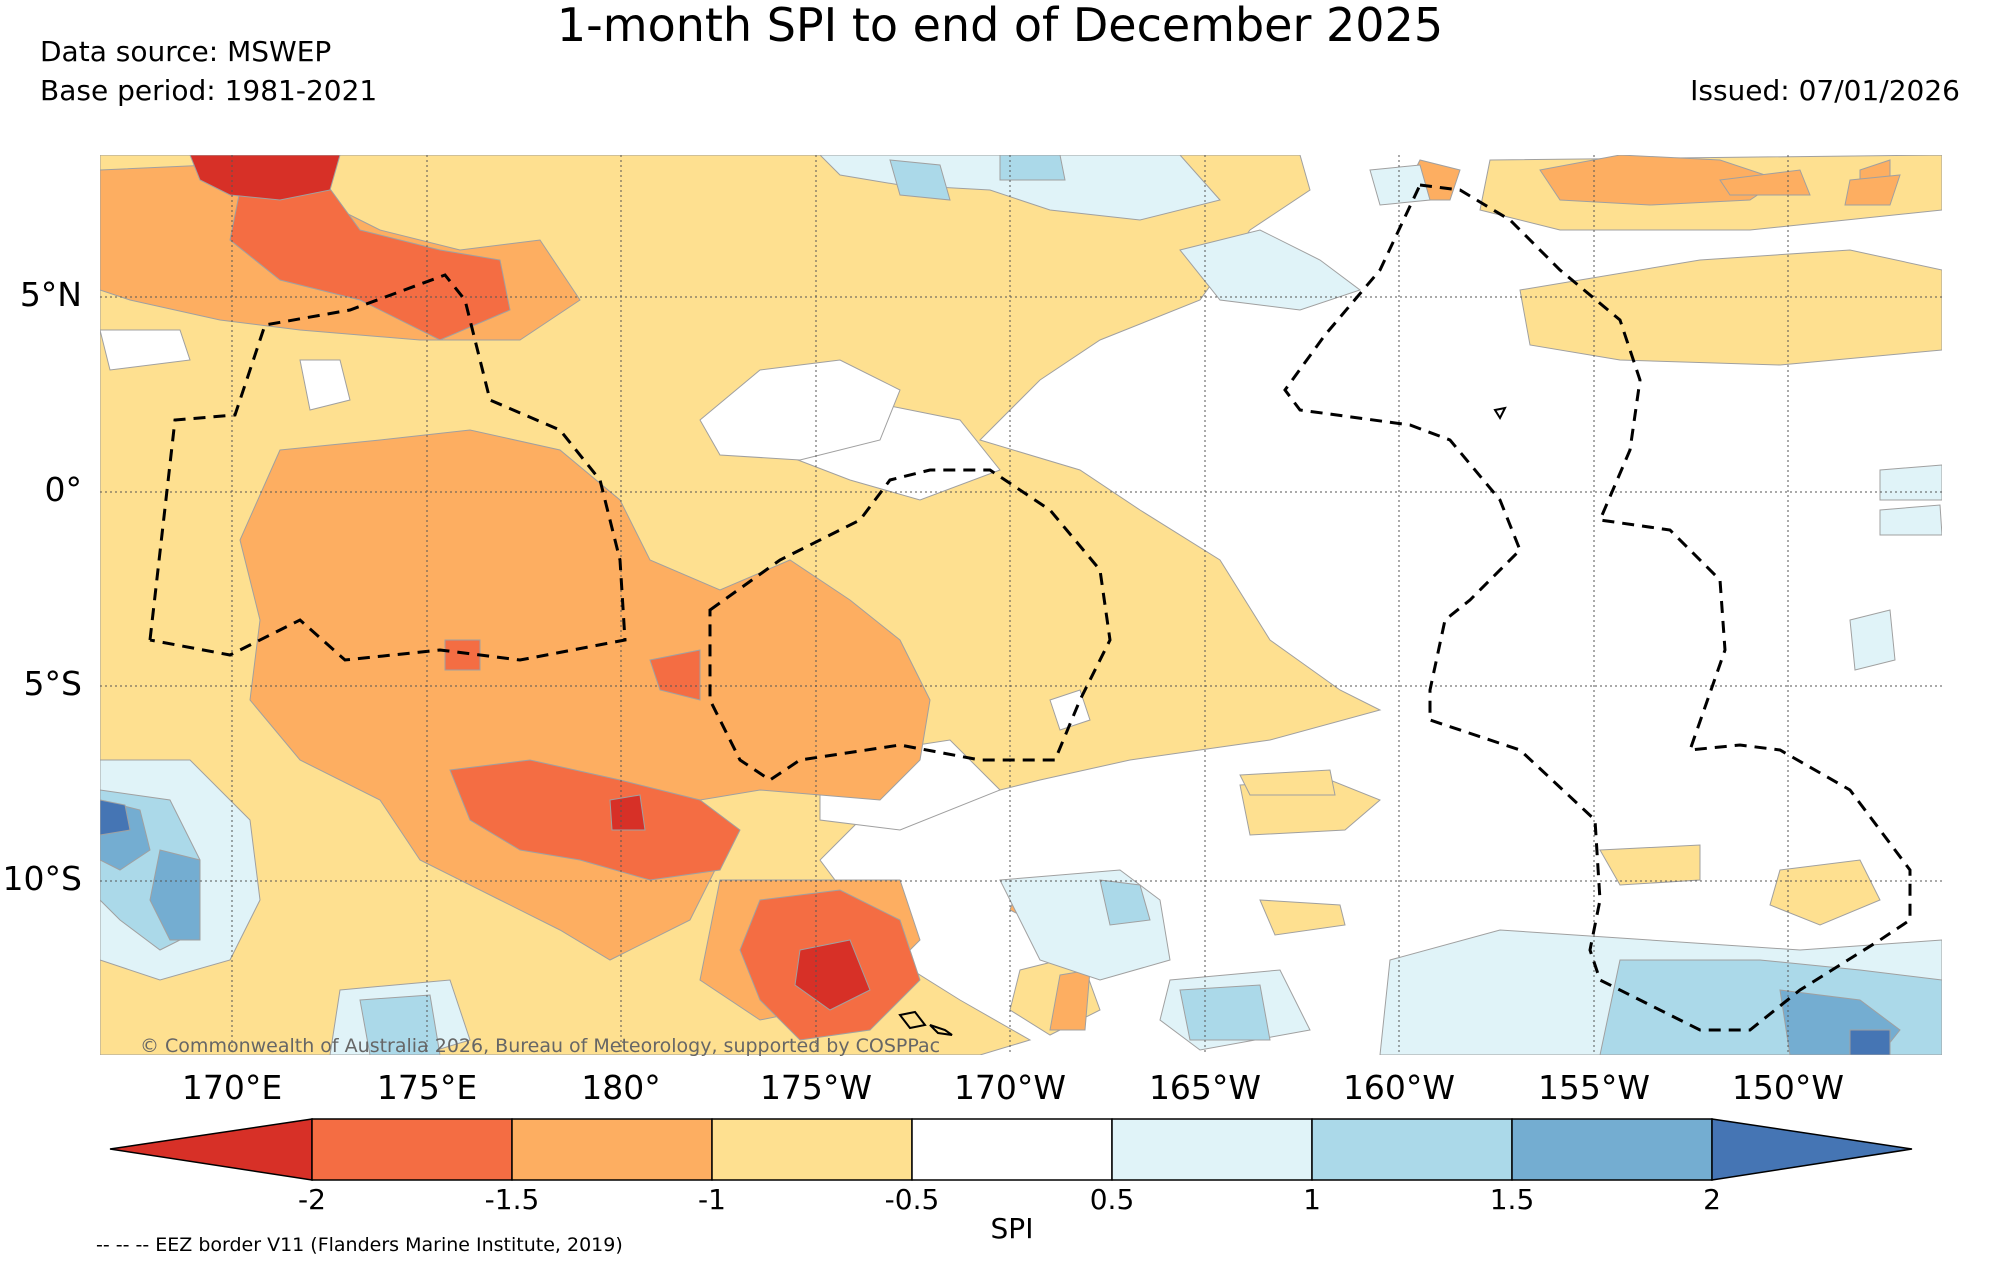 Image resolution: width=2000 pixels, height=1265 pixels. I want to click on colorbar-label: SPI, so click(1012, 1228).